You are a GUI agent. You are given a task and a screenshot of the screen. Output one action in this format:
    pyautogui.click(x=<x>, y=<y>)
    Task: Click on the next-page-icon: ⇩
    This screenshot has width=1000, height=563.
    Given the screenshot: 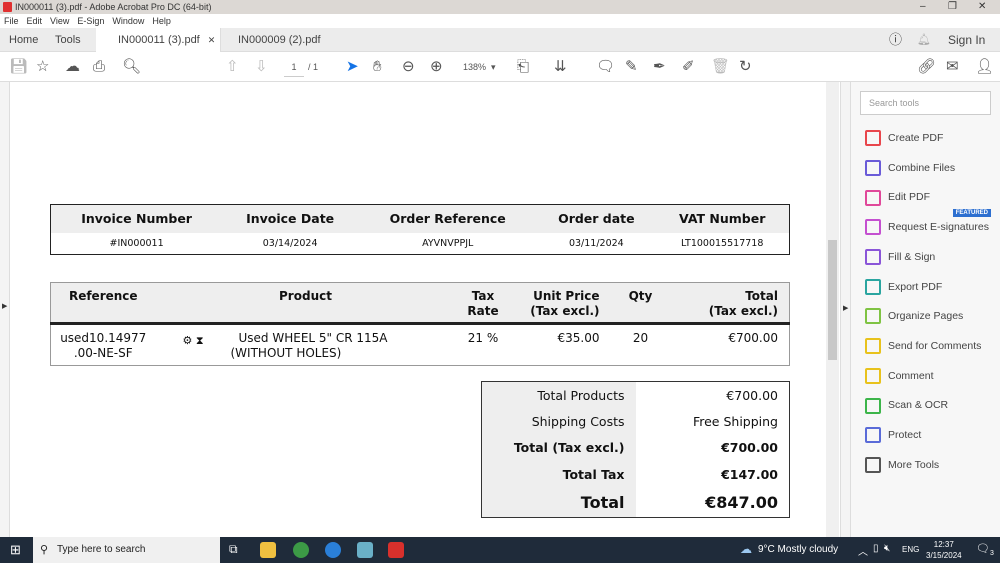 What is the action you would take?
    pyautogui.click(x=261, y=66)
    